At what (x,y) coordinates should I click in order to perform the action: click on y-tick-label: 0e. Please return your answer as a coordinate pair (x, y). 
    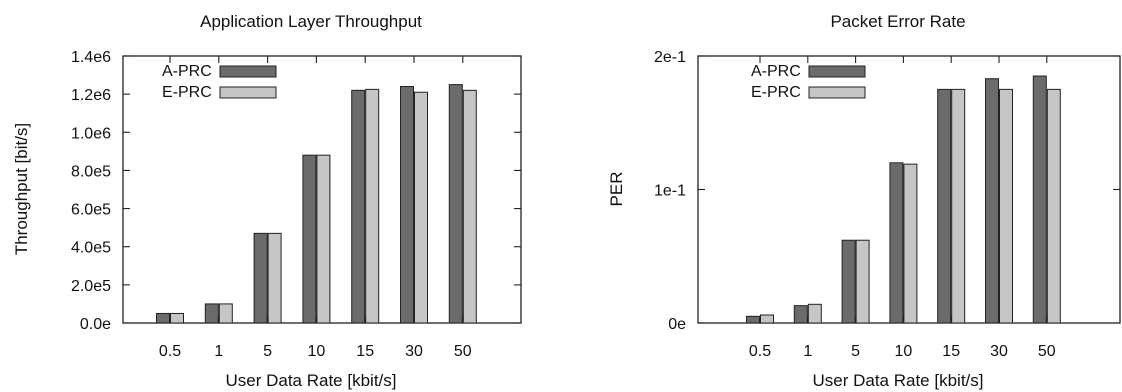
    Looking at the image, I should click on (677, 324).